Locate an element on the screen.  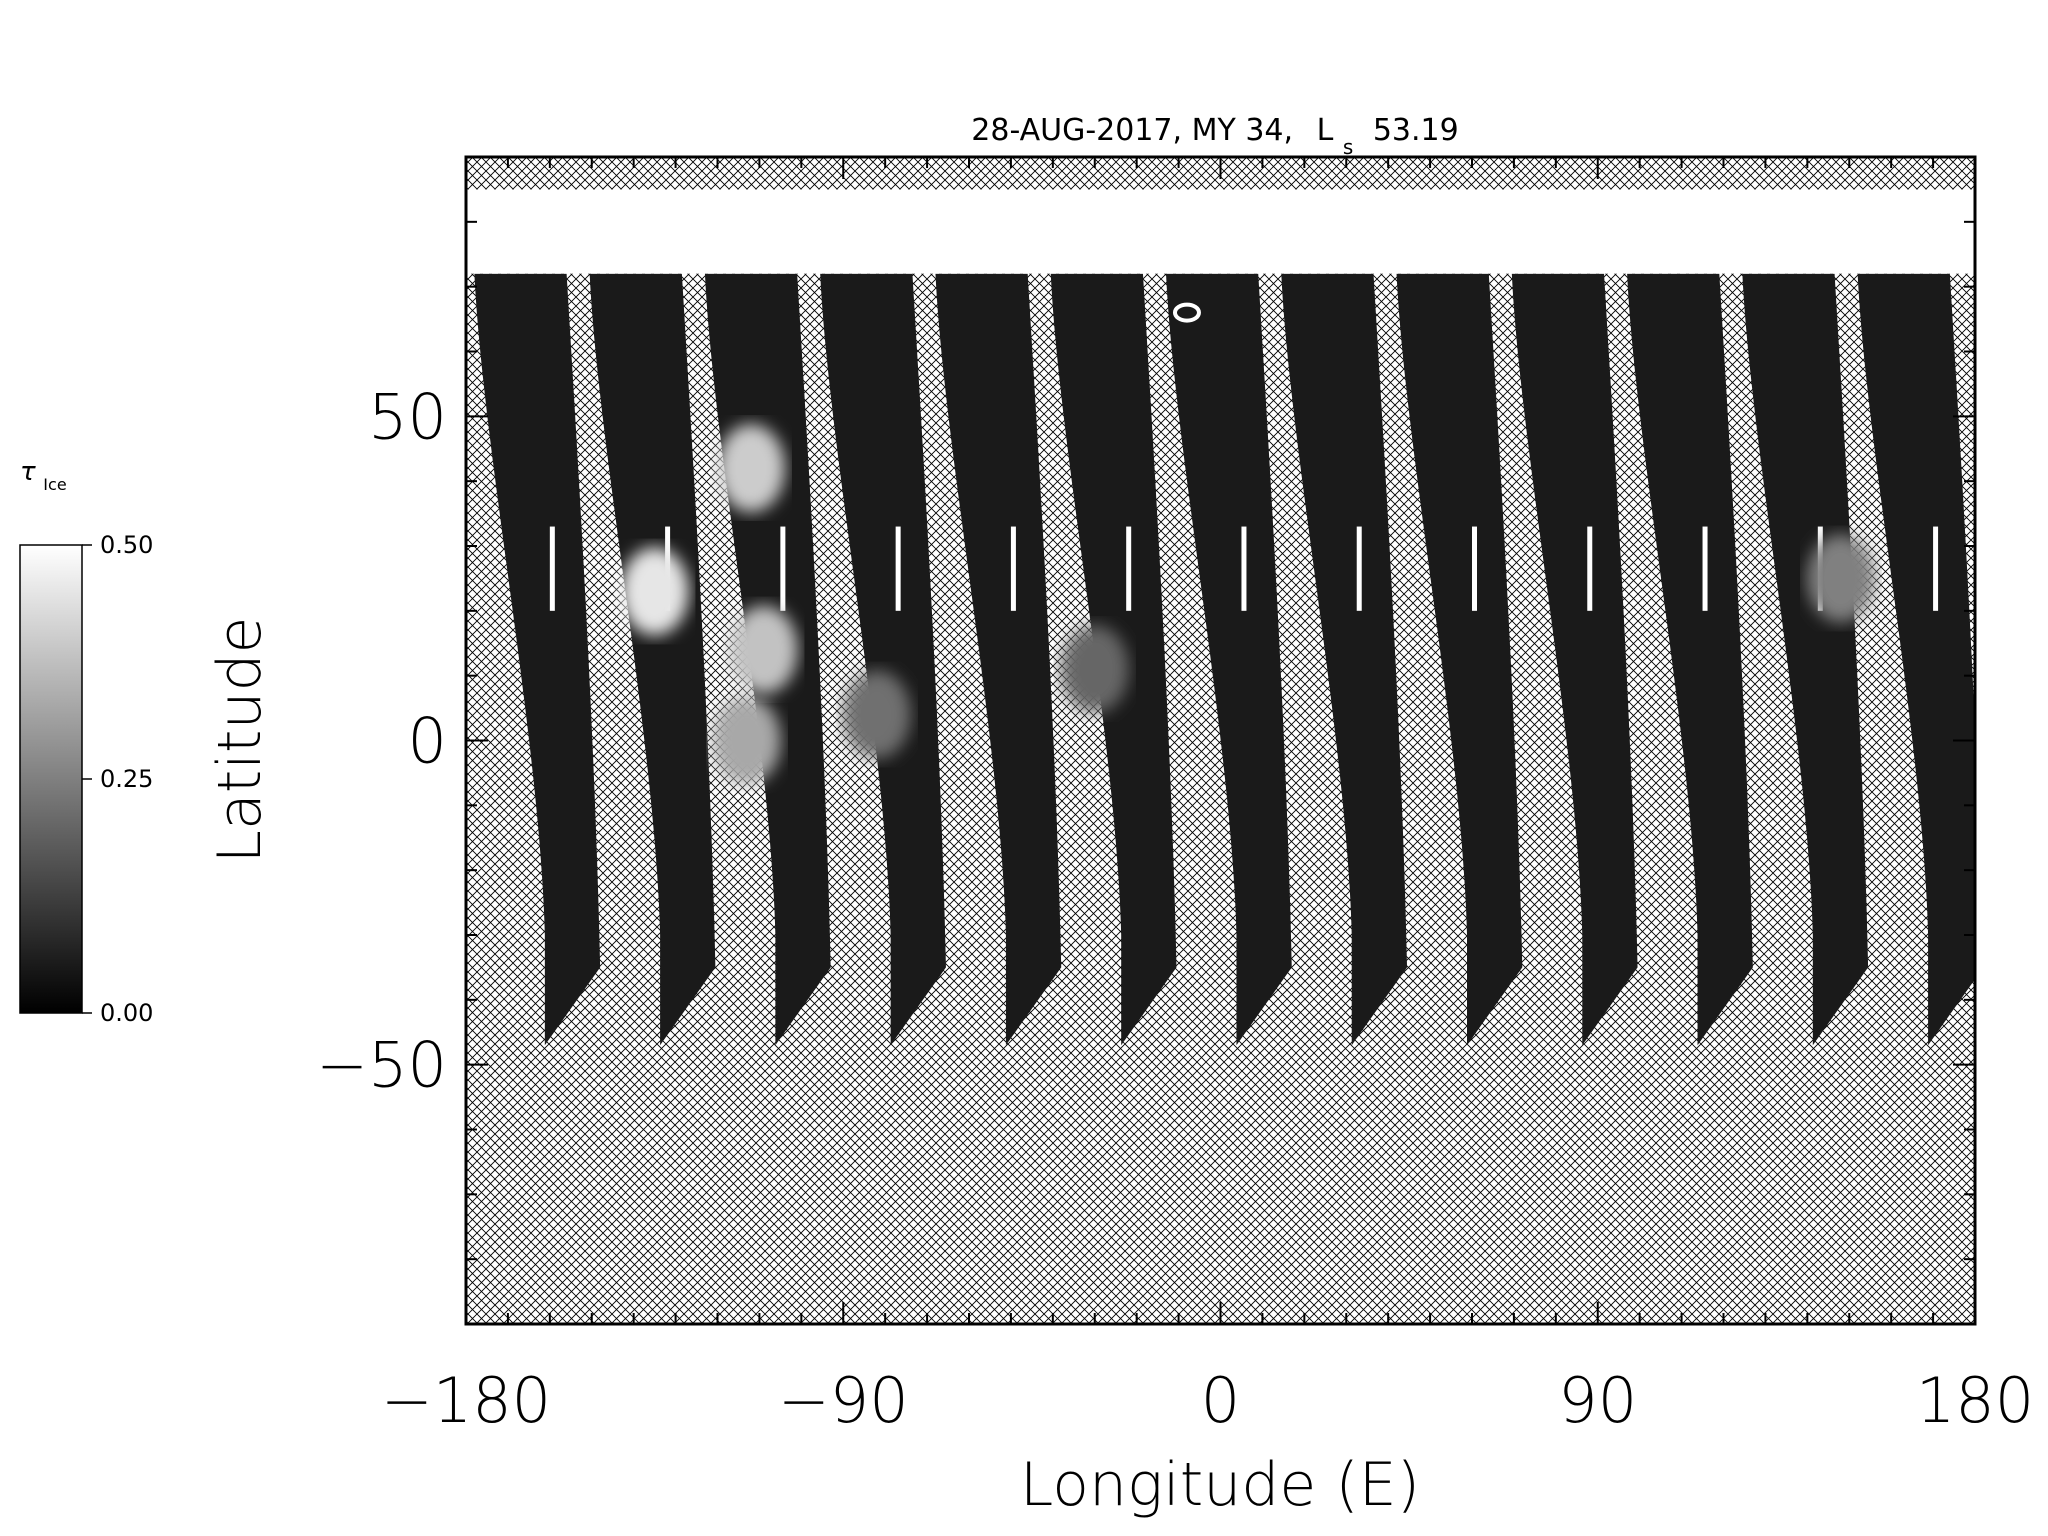
chart-title-ls-symbol: L is located at coordinates (1325, 130).